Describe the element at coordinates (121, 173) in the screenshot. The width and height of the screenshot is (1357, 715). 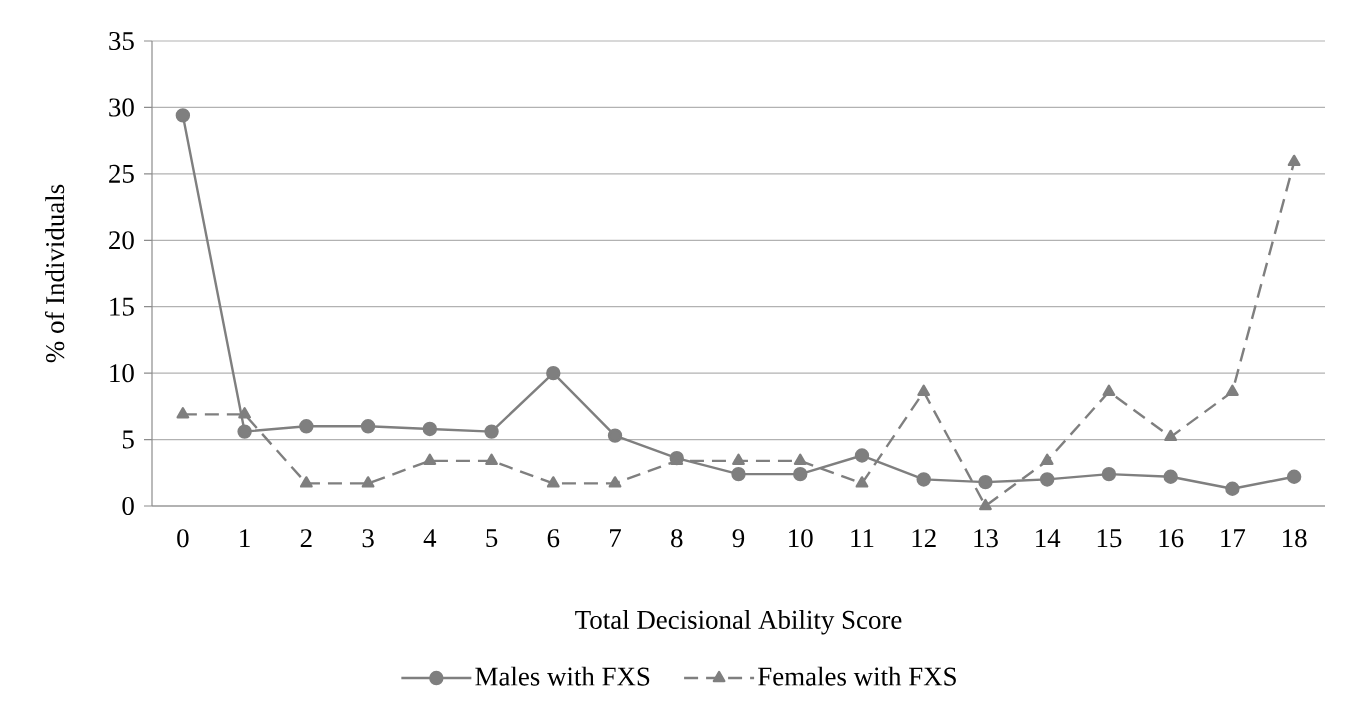
I see `y-tick-label: 25` at that location.